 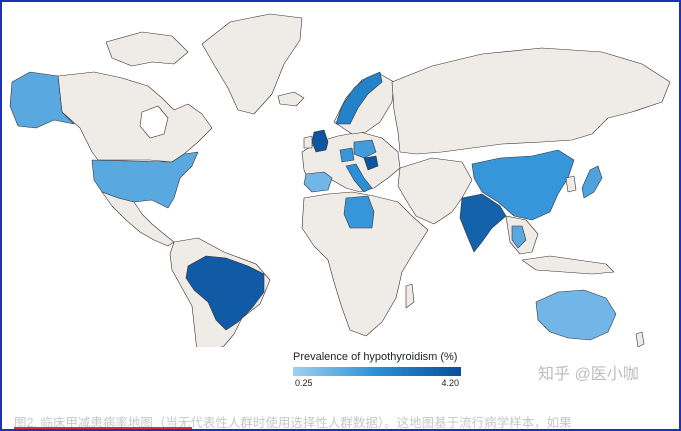 I want to click on country-brazil, so click(x=225, y=293).